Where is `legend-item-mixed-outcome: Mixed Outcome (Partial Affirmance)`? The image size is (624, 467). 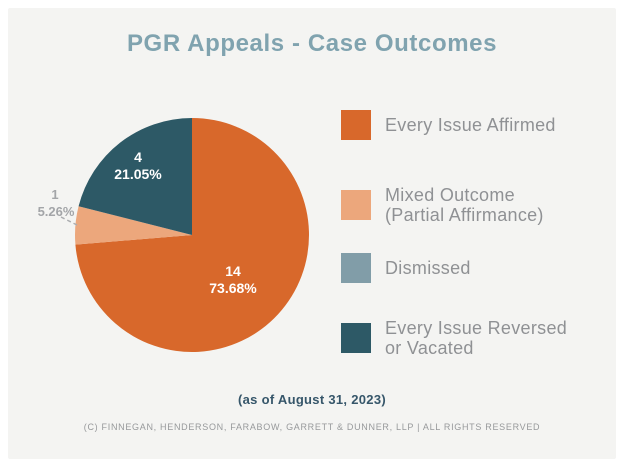 legend-item-mixed-outcome: Mixed Outcome (Partial Affirmance) is located at coordinates (471, 205).